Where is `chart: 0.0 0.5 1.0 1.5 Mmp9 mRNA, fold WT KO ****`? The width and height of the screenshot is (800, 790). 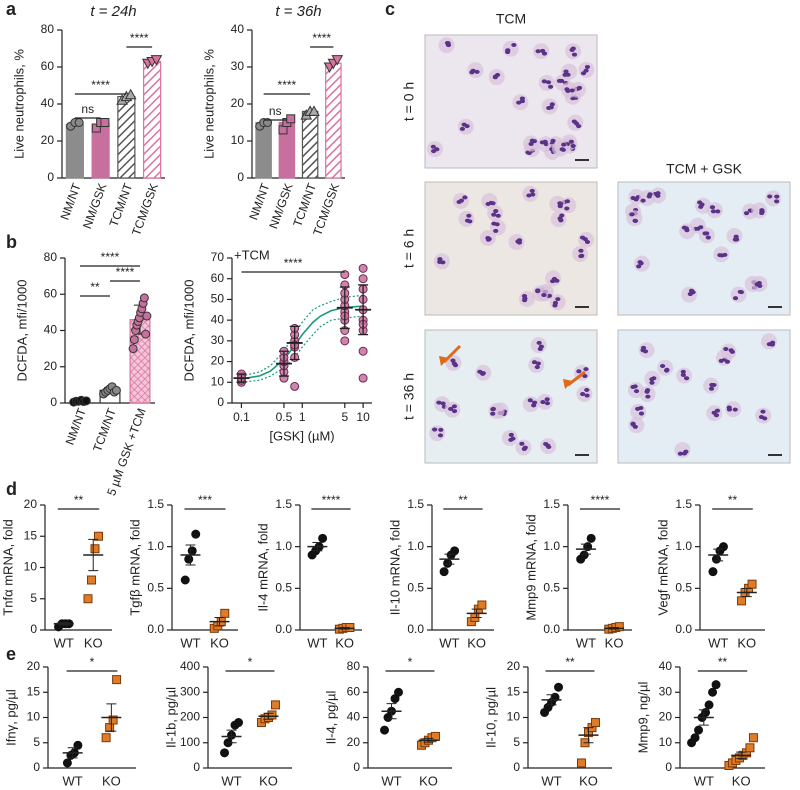
chart: 0.0 0.5 1.0 1.5 Mmp9 mRNA, fold WT KO **** is located at coordinates (577, 571).